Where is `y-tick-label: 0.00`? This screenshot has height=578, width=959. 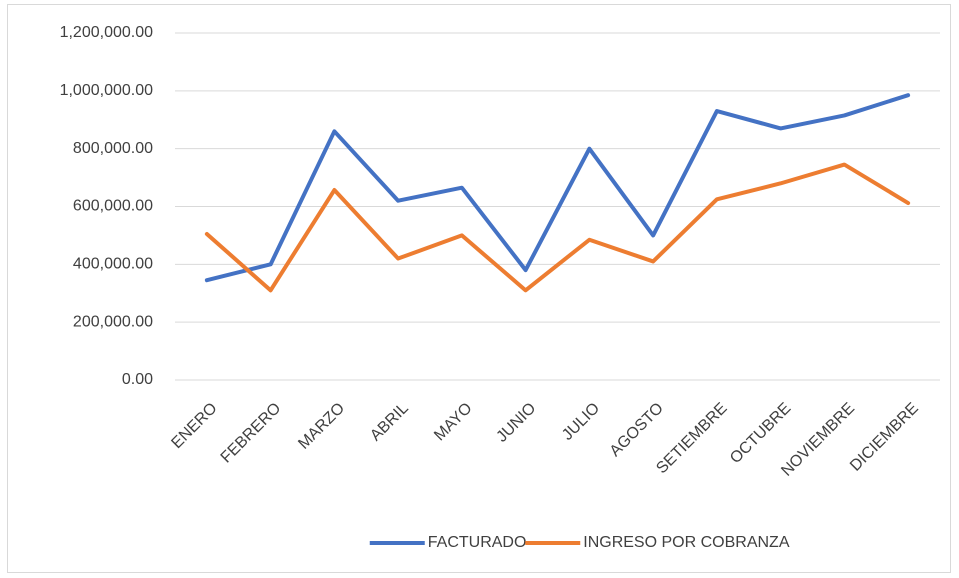 y-tick-label: 0.00 is located at coordinates (137, 379).